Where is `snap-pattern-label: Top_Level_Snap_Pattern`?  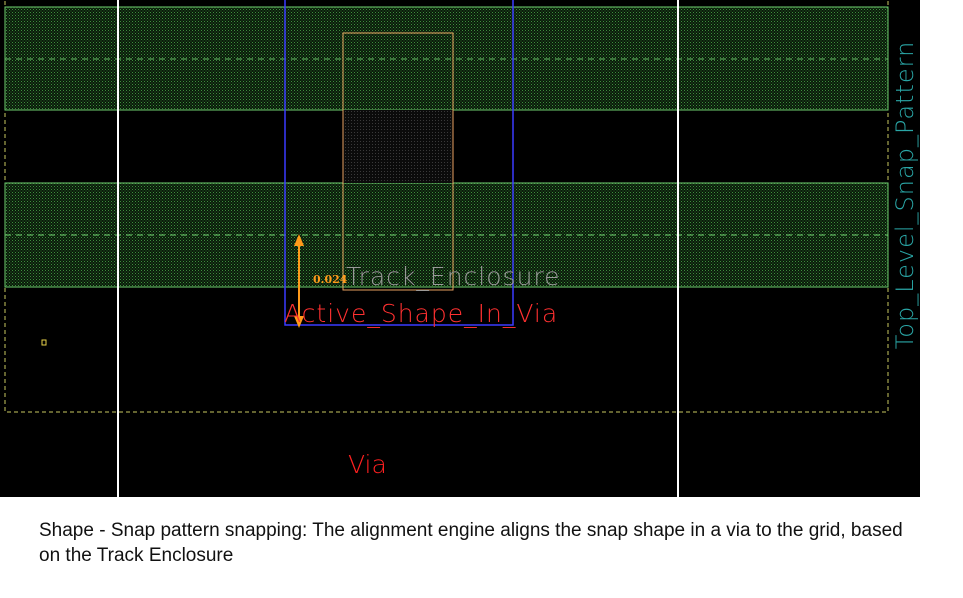 snap-pattern-label: Top_Level_Snap_Pattern is located at coordinates (905, 195).